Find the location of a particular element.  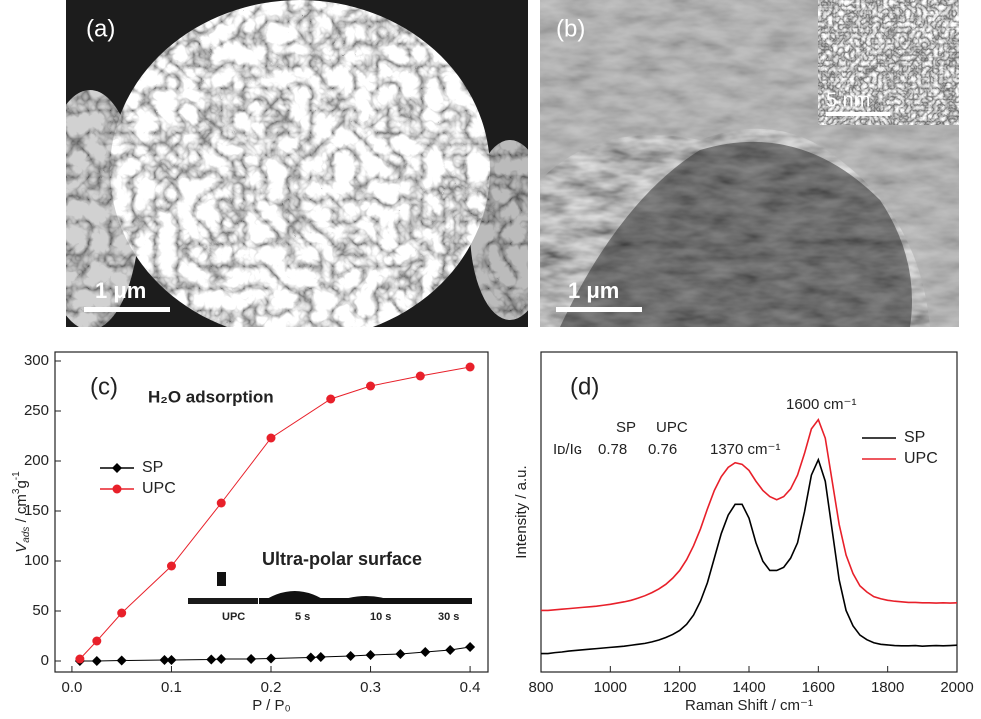

inset-scale-label: 5 nm is located at coordinates (848, 100).